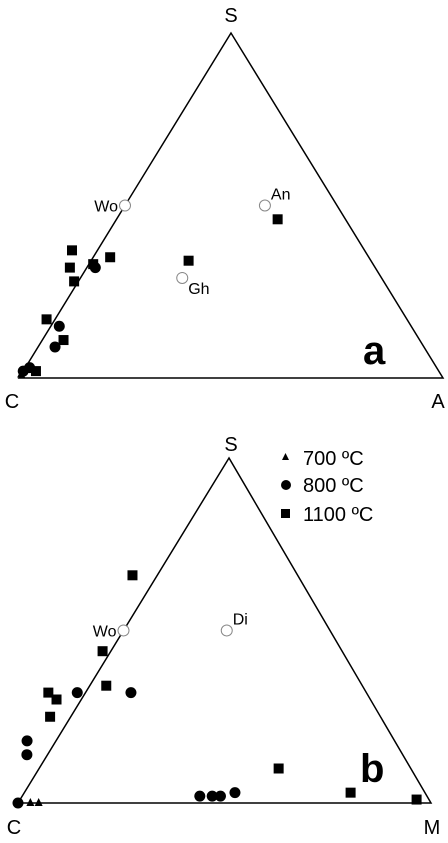 Image resolution: width=448 pixels, height=843 pixels. I want to click on legend-label-1100: 1100 ºC, so click(338, 515).